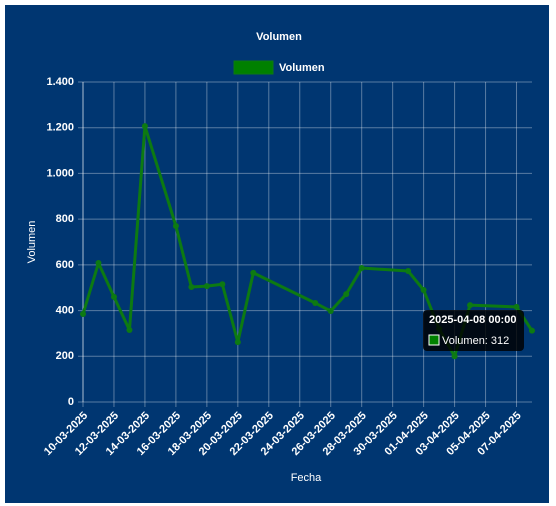 This screenshot has height=506, width=556. What do you see at coordinates (65, 219) in the screenshot?
I see `y-tick-label: 800` at bounding box center [65, 219].